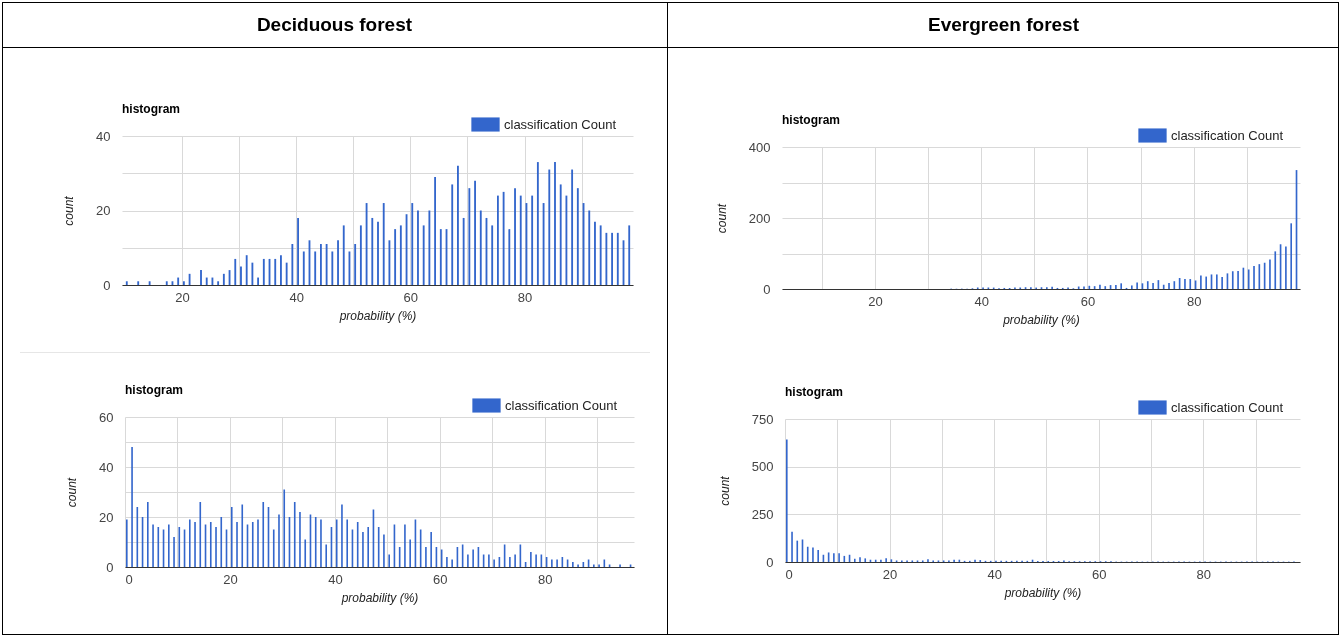 This screenshot has height=644, width=1344. Describe the element at coordinates (759, 218) in the screenshot. I see `y-tick-label: 200` at that location.